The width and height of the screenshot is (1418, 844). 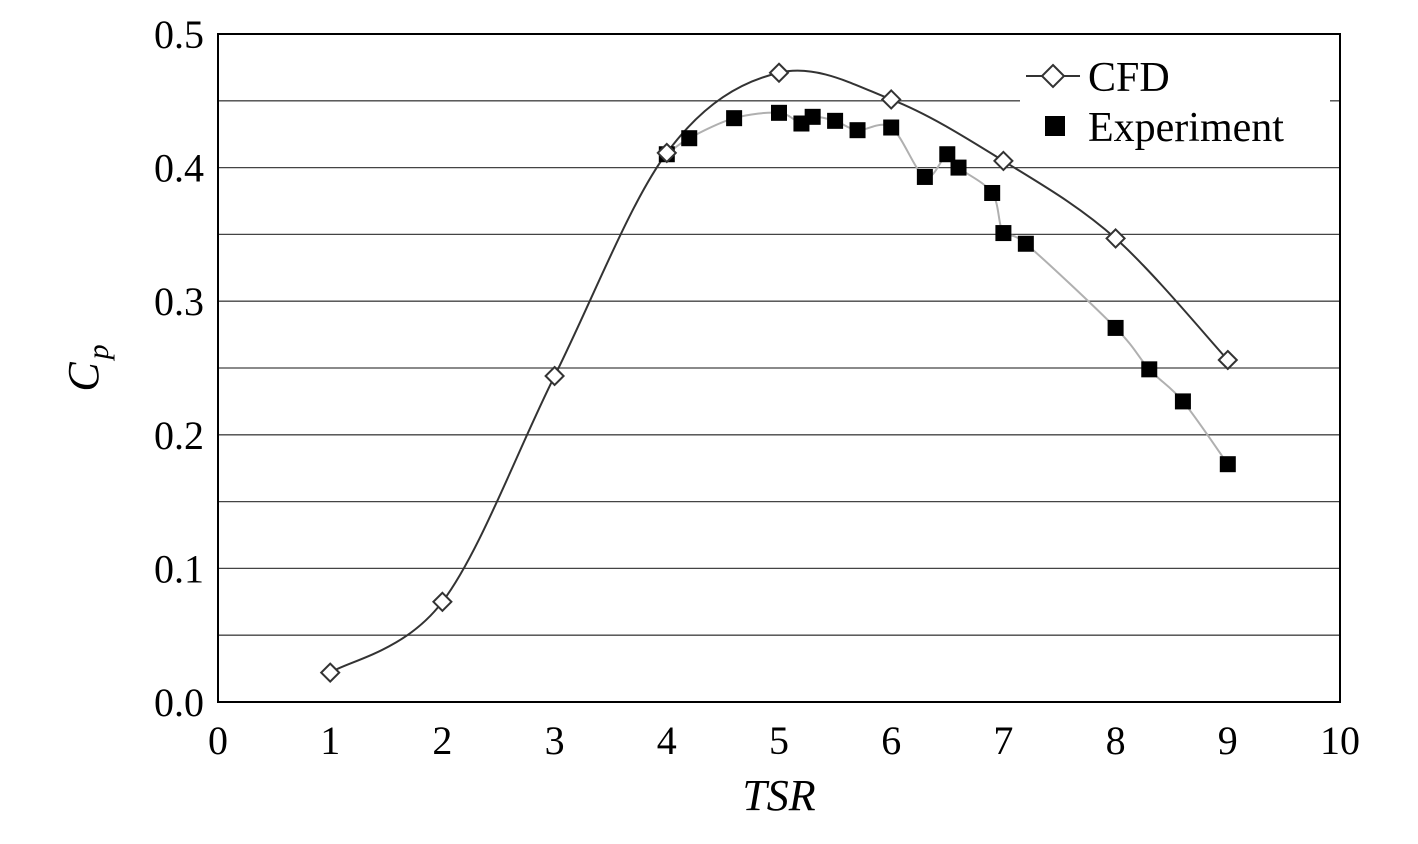 I want to click on legend-experiment-marker, so click(x=1055, y=126).